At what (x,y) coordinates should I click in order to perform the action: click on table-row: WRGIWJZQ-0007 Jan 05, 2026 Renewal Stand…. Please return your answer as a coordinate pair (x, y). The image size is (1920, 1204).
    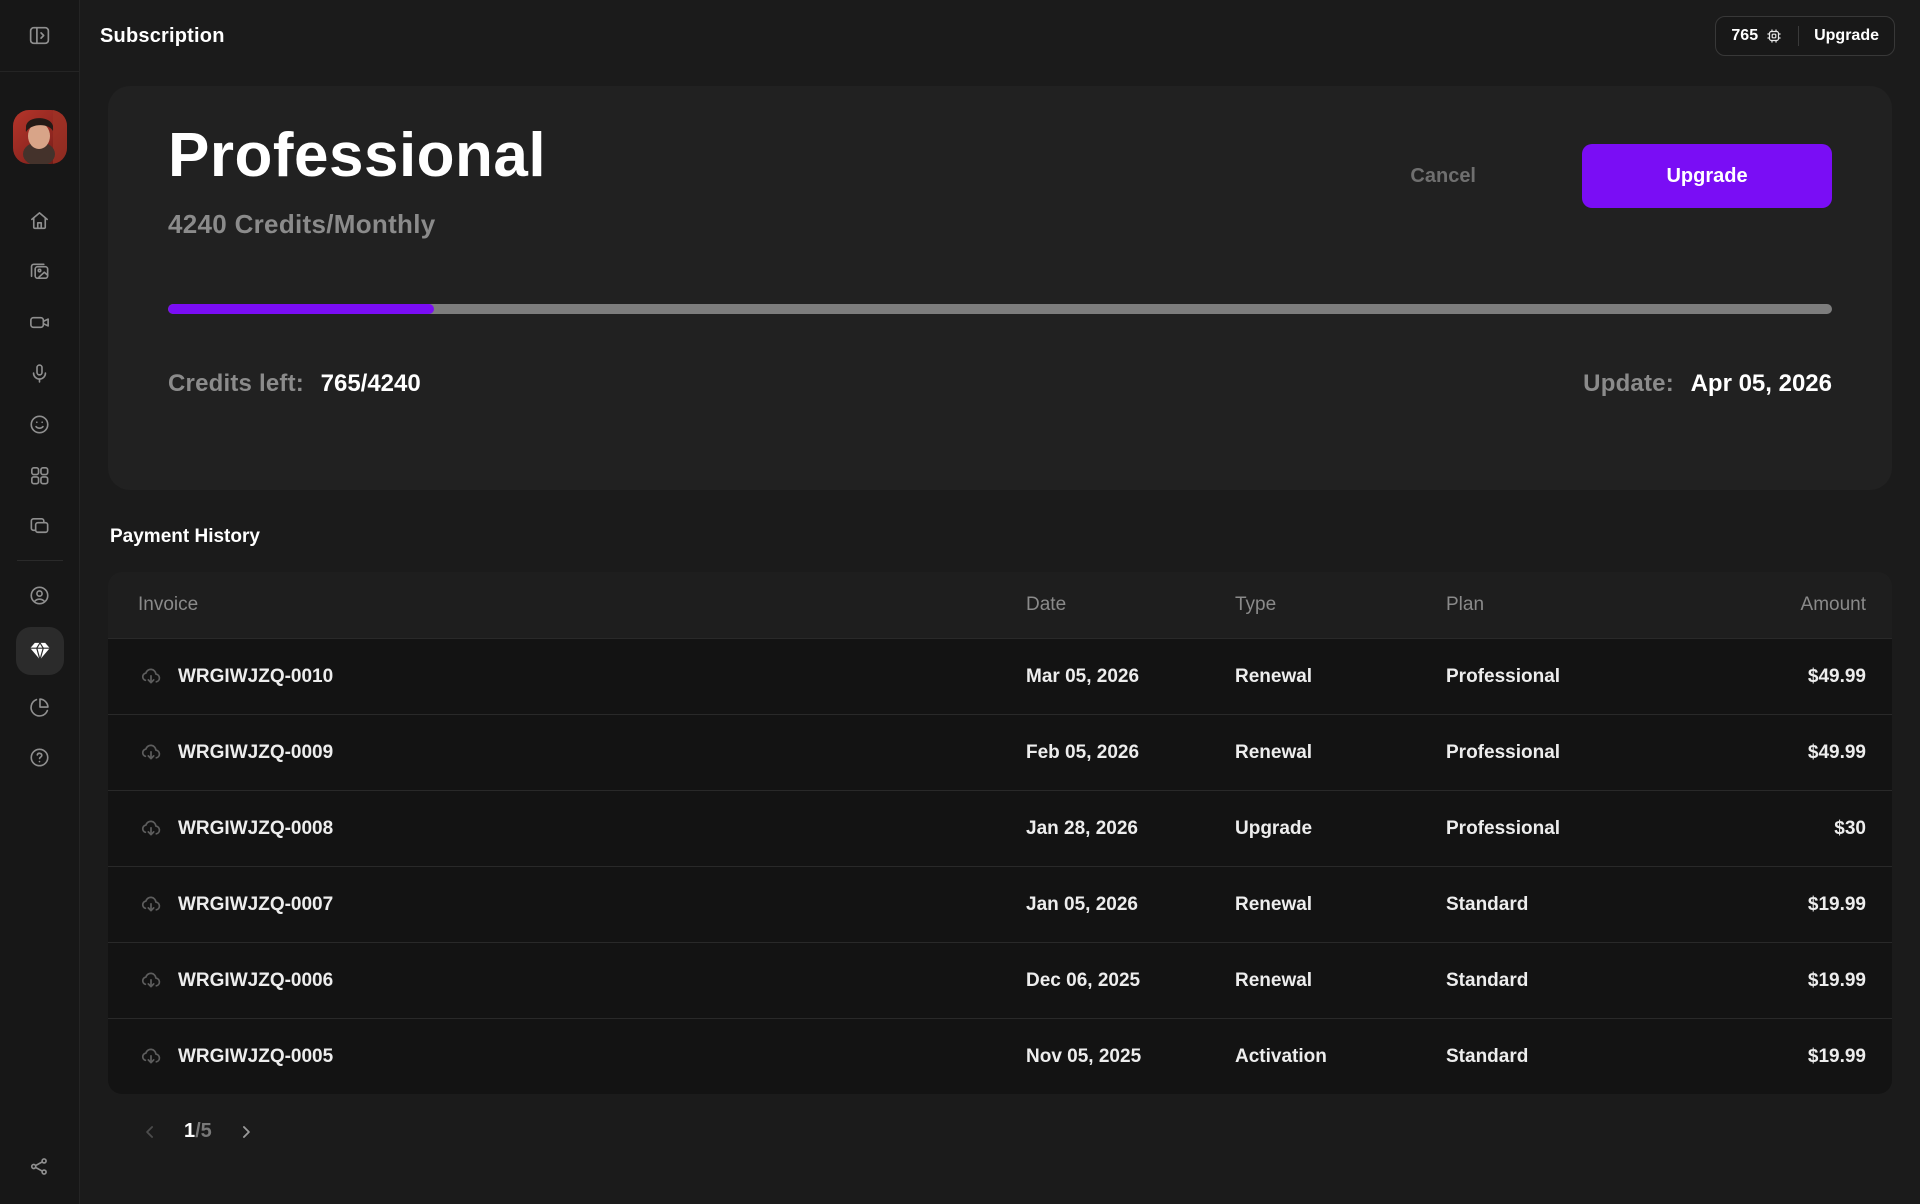
    Looking at the image, I should click on (1000, 904).